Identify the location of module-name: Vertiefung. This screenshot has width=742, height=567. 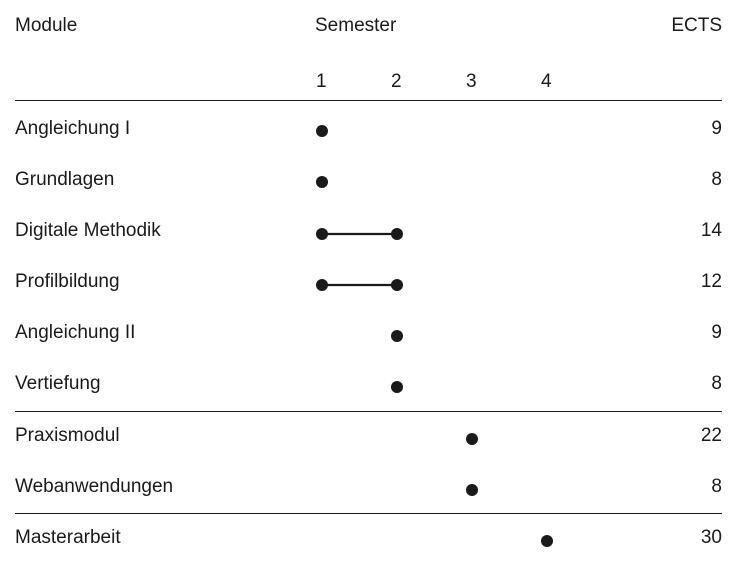
(58, 383).